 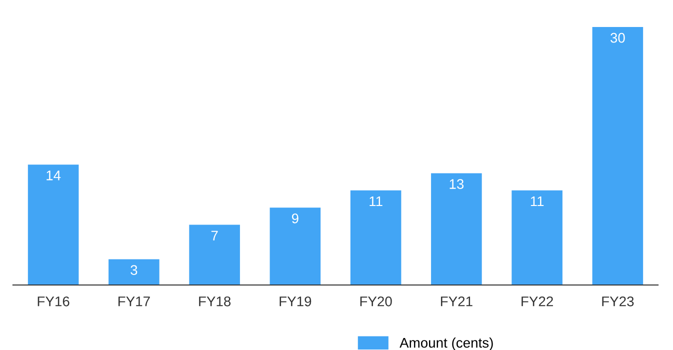 I want to click on x-tick-label: FY23, so click(x=618, y=301).